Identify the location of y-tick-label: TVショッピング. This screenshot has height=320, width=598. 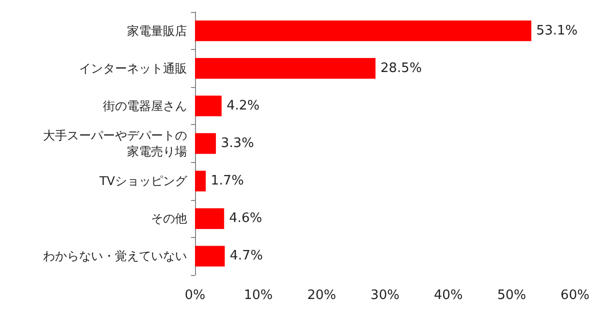
(143, 181).